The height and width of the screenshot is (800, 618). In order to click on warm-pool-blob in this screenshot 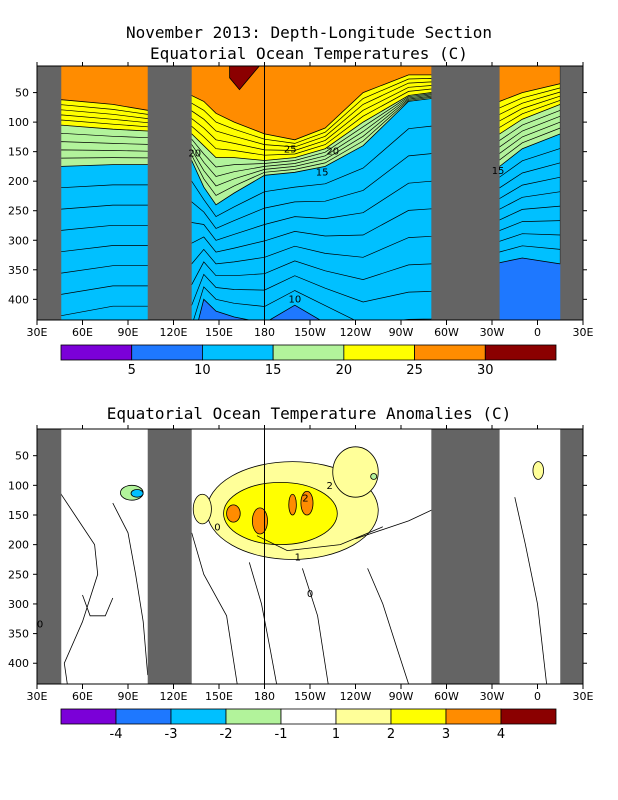, I will do `click(244, 78)`.